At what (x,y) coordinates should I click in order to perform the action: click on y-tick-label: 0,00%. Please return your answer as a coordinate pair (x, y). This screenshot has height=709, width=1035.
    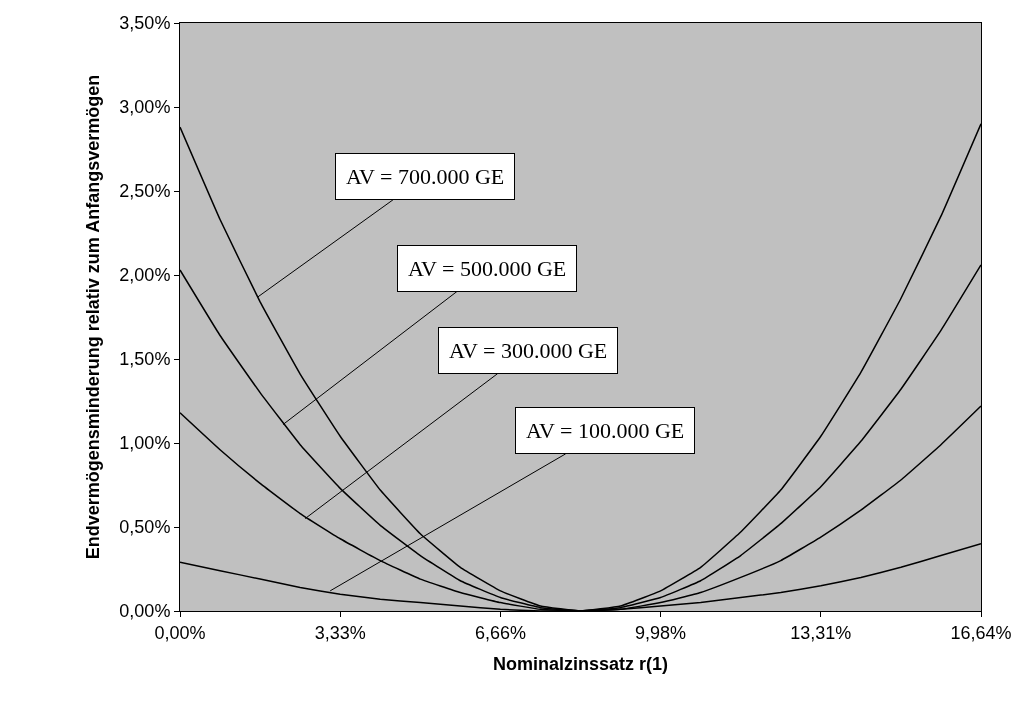
    Looking at the image, I should click on (145, 611).